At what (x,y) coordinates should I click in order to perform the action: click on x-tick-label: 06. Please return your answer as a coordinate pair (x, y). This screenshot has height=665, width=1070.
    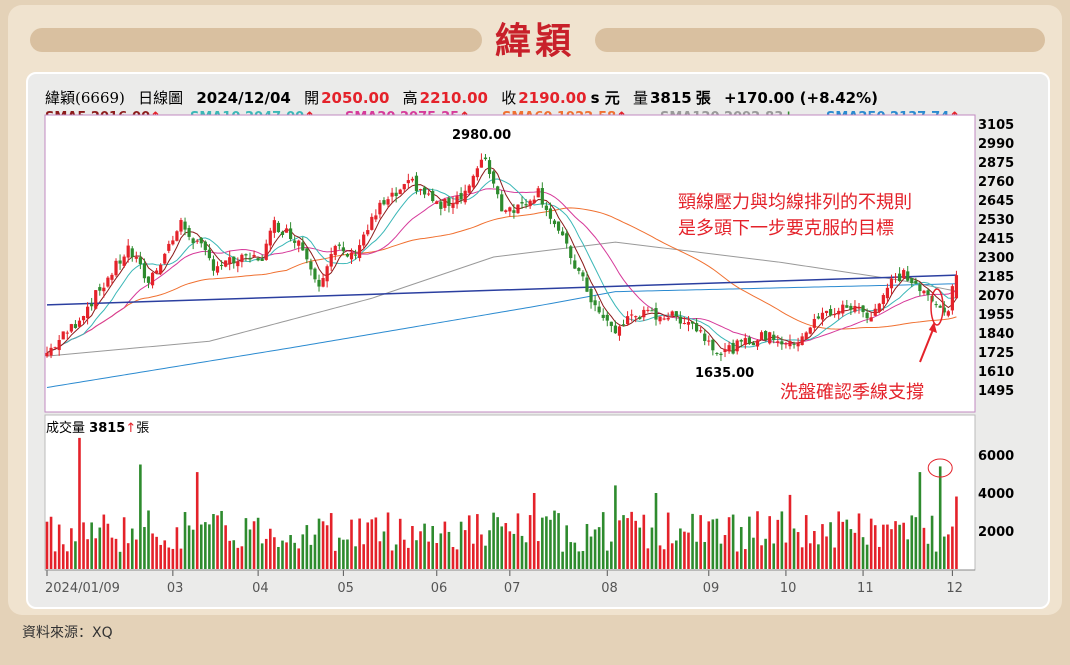
    Looking at the image, I should click on (439, 588).